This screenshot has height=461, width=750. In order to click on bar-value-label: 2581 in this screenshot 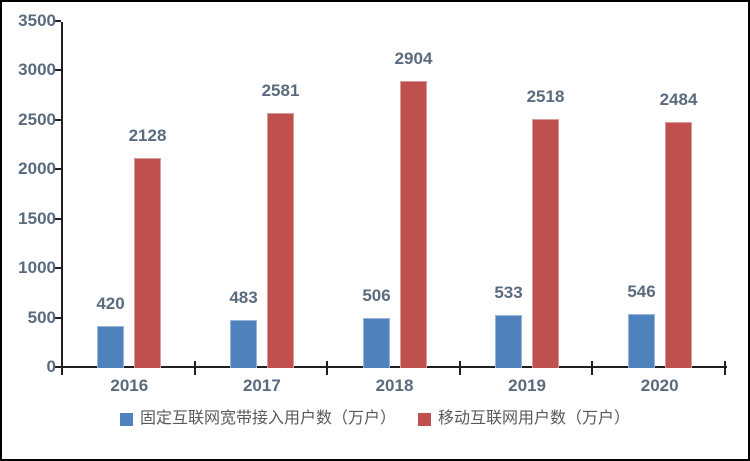, I will do `click(280, 90)`.